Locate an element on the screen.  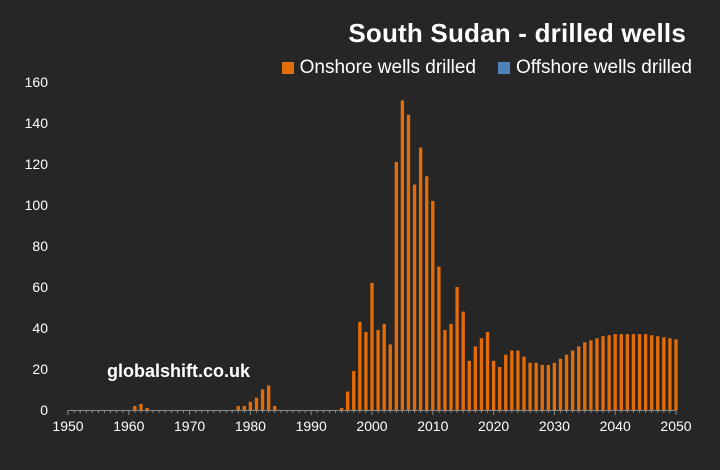
legend-item-offshore: Offshore wells drilled is located at coordinates (594, 68).